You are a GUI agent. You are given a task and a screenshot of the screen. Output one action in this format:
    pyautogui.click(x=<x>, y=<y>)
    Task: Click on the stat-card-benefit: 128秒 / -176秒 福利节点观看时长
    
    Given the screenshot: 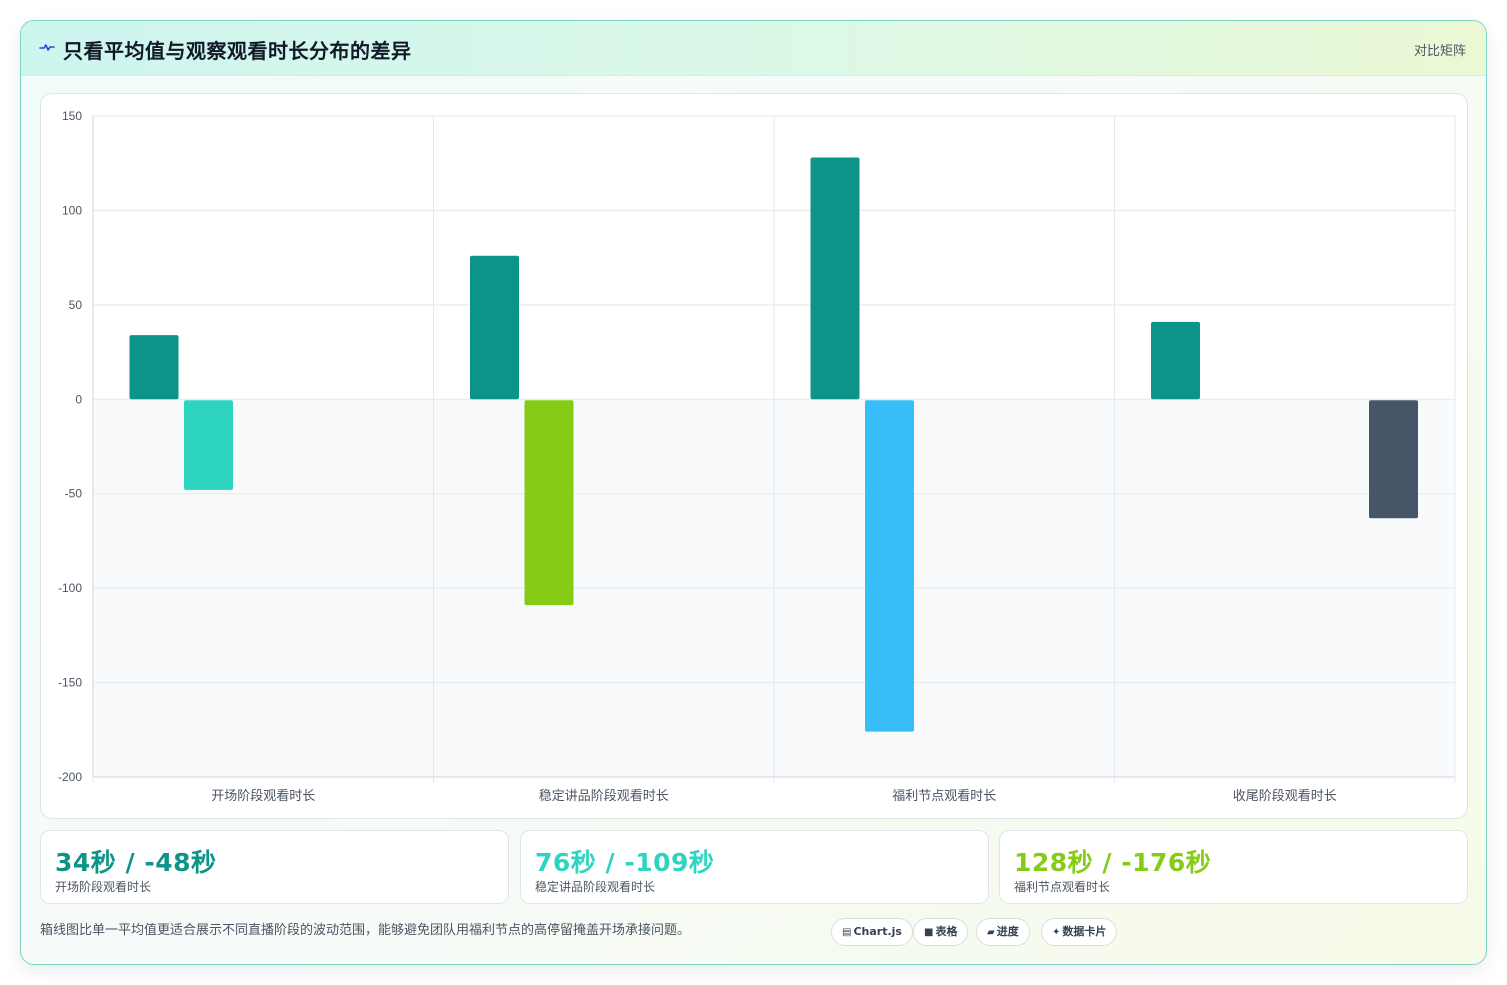 What is the action you would take?
    pyautogui.click(x=1233, y=867)
    